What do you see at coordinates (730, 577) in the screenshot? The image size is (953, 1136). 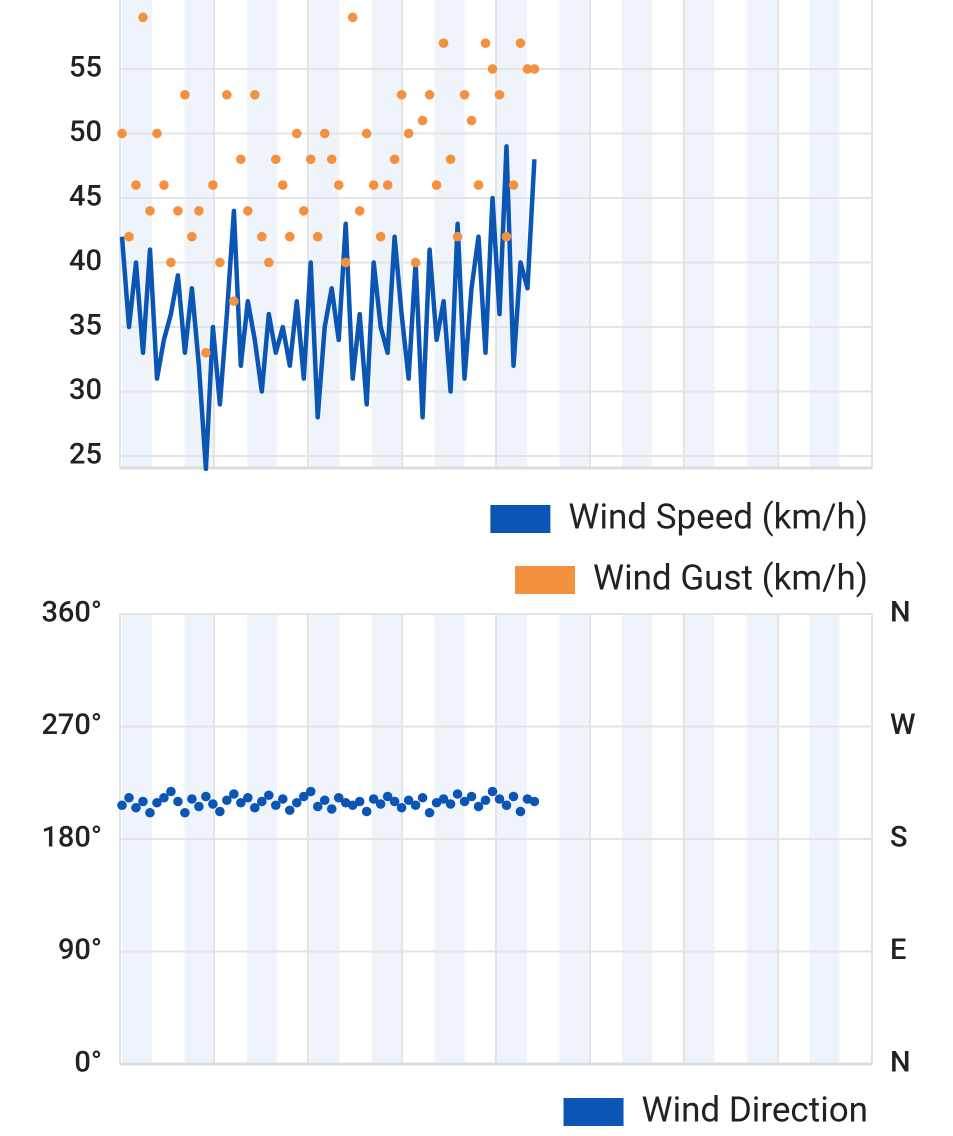 I see `legend-label: Wind Gust (km/h)` at bounding box center [730, 577].